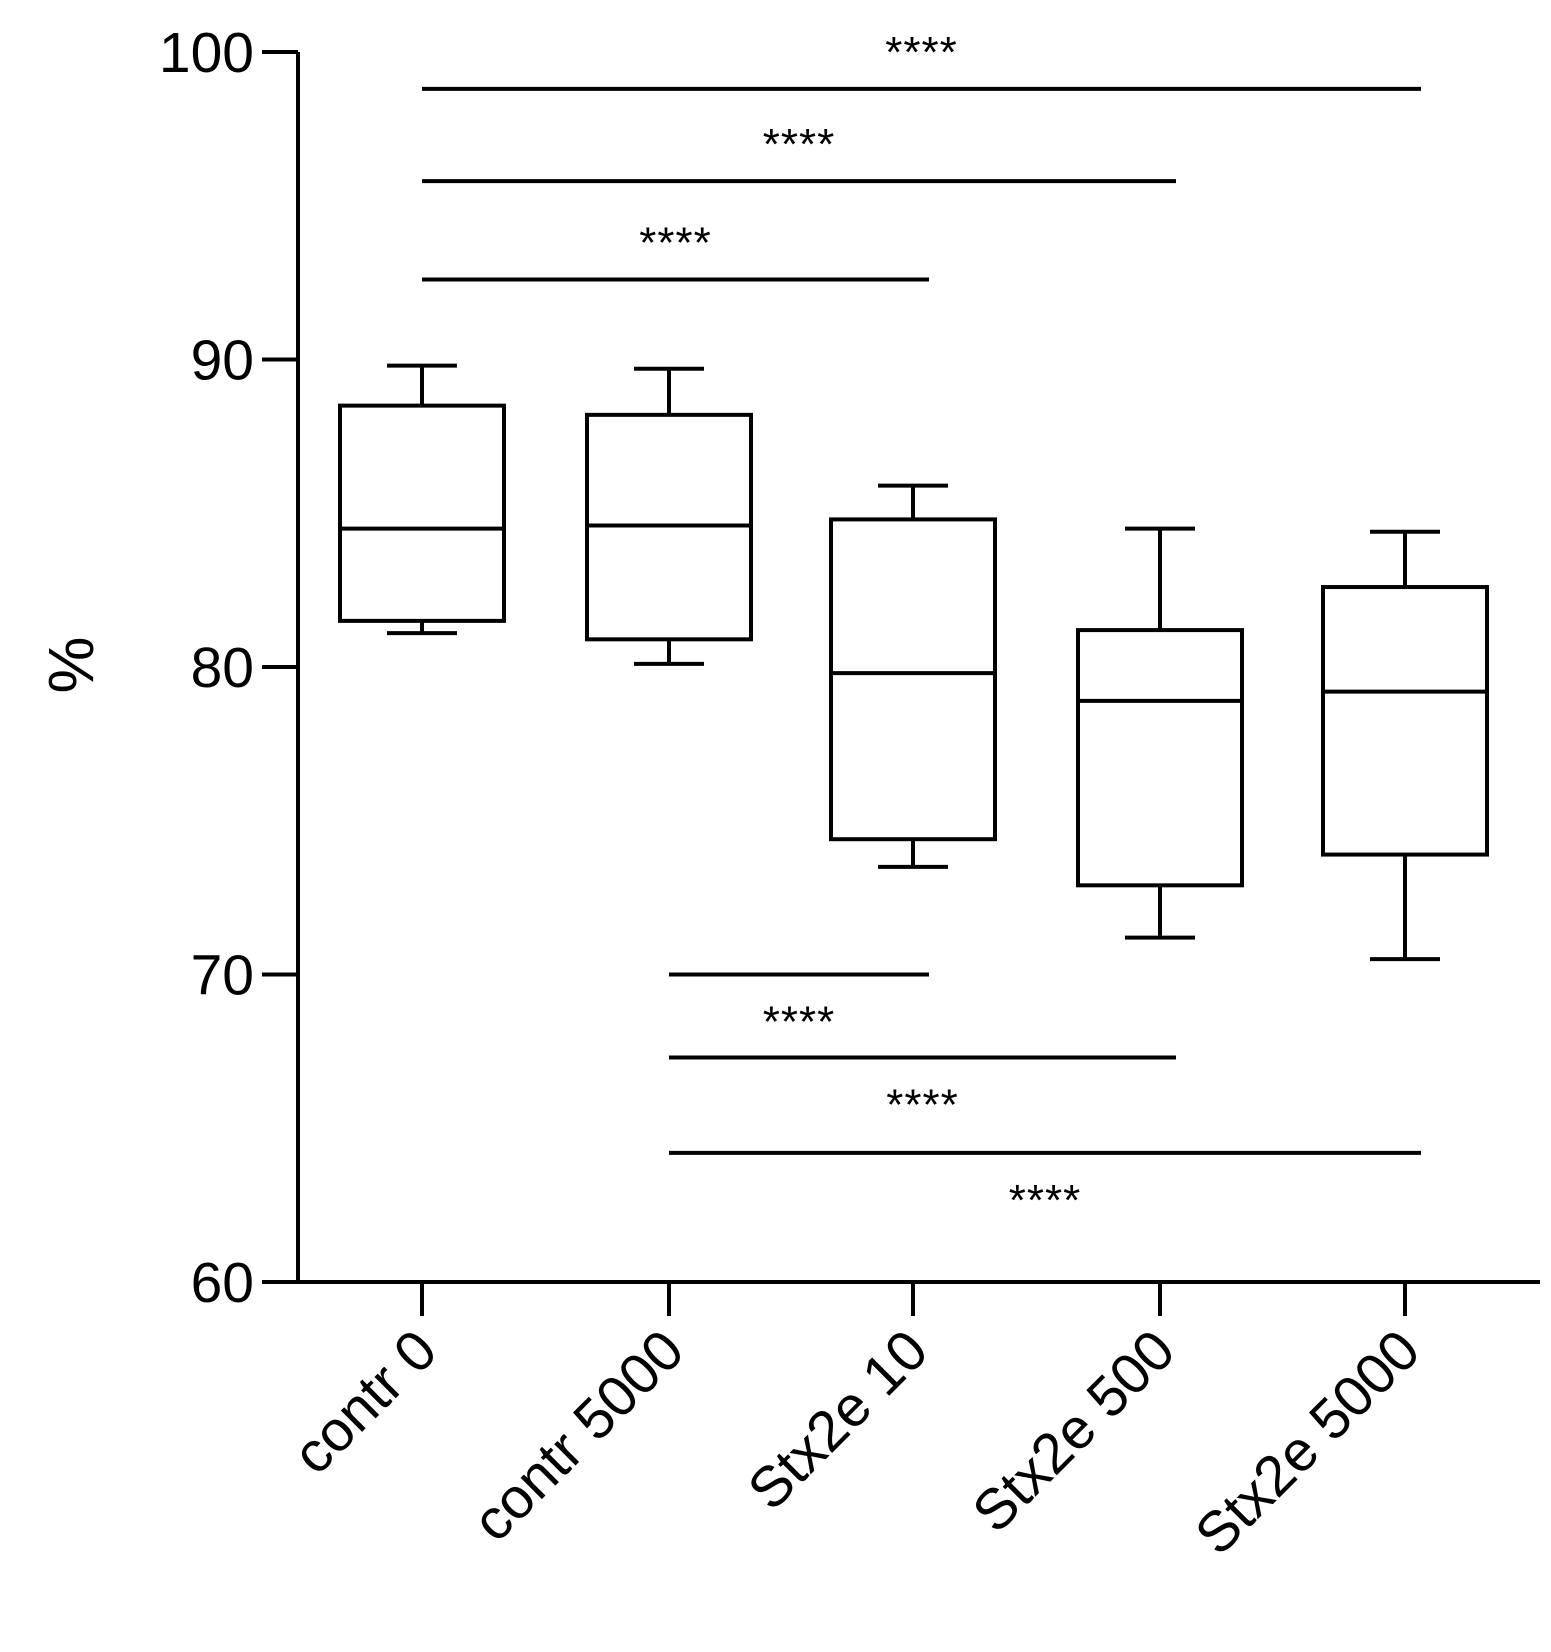  What do you see at coordinates (578, 1436) in the screenshot?
I see `x-tick-label: contr 5000` at bounding box center [578, 1436].